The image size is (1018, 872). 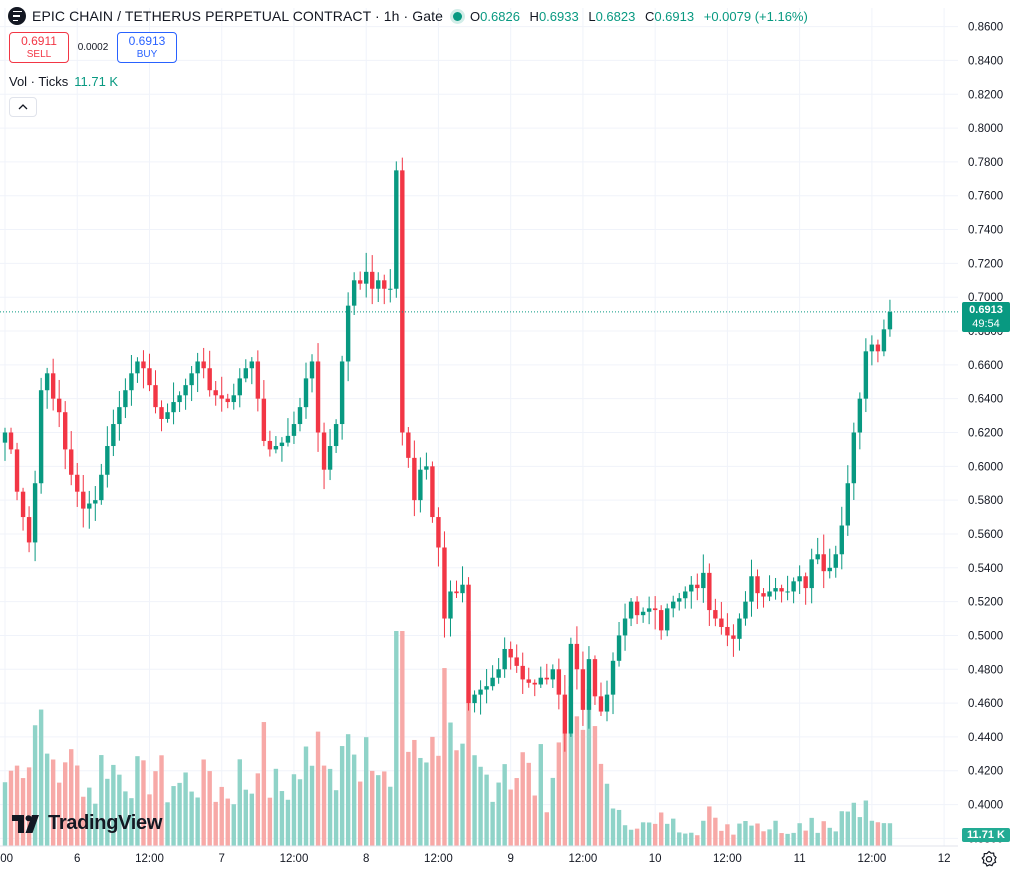 What do you see at coordinates (63, 81) in the screenshot?
I see `volume-legend: Vol · Ticks 11.71 K` at bounding box center [63, 81].